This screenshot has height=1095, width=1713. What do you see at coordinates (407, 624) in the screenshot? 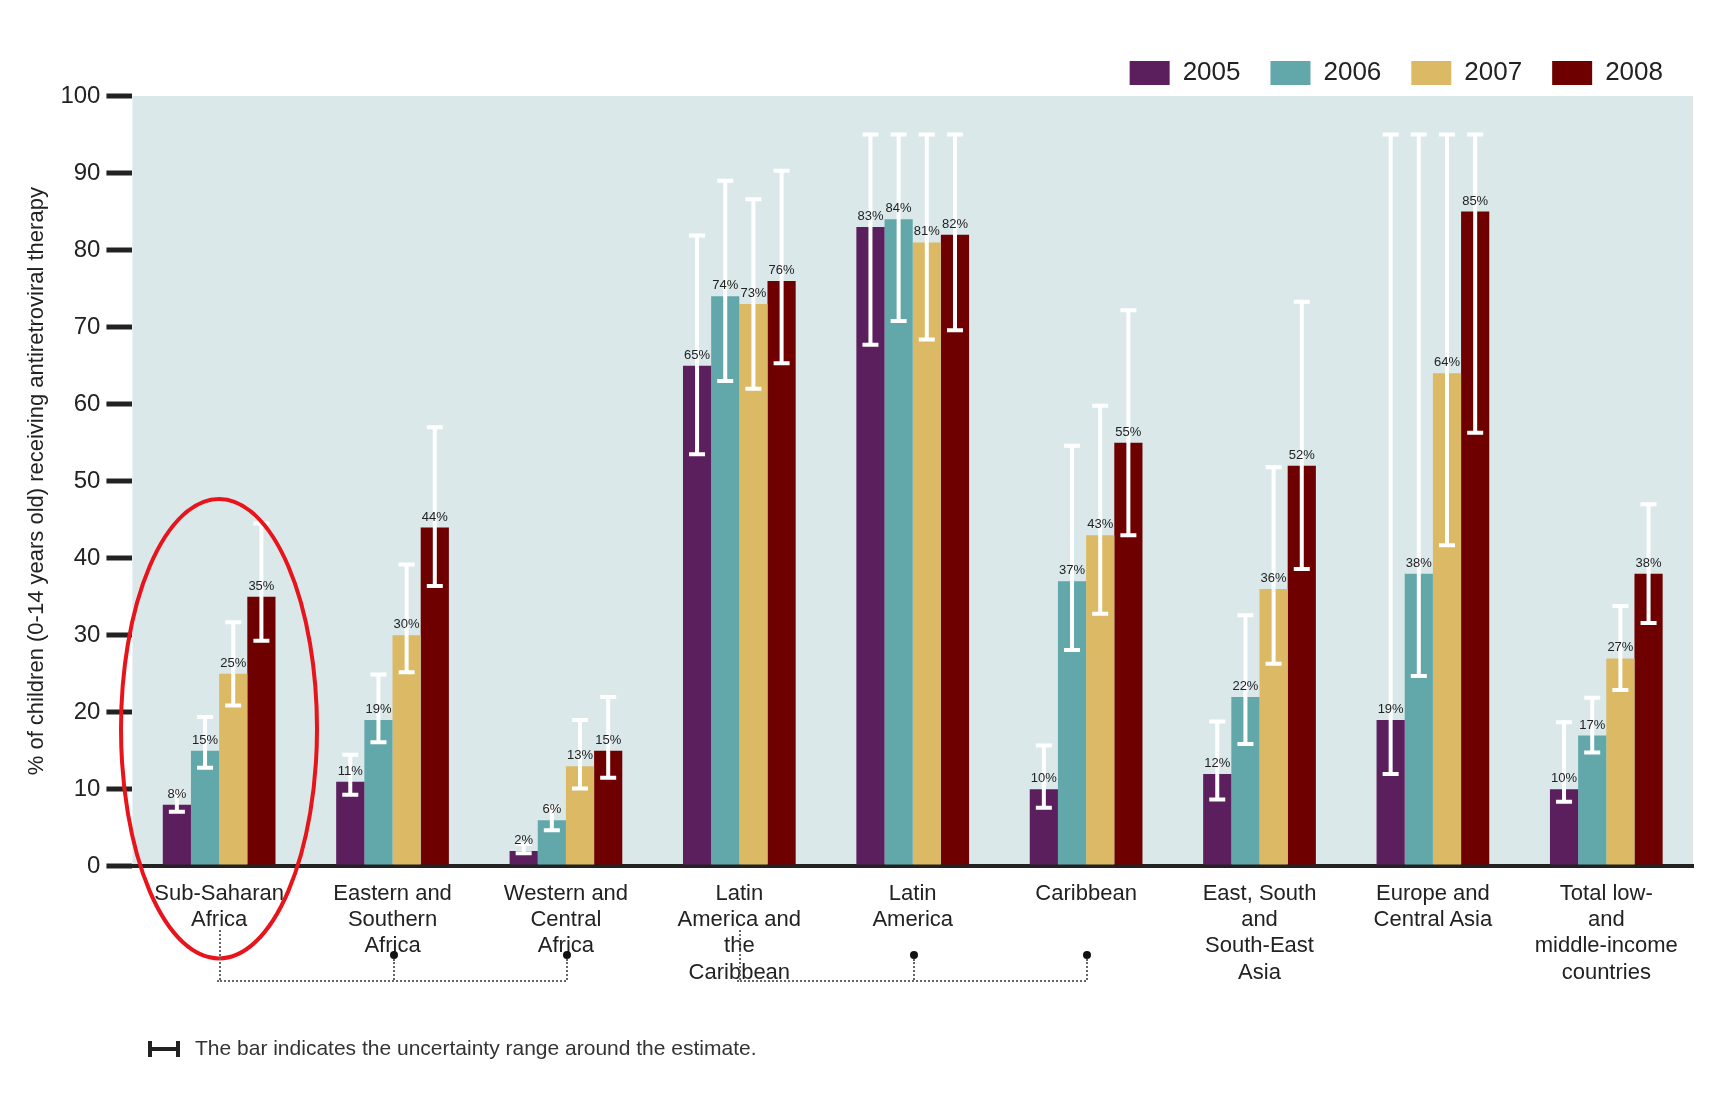
I see `data-label: 30%` at bounding box center [407, 624].